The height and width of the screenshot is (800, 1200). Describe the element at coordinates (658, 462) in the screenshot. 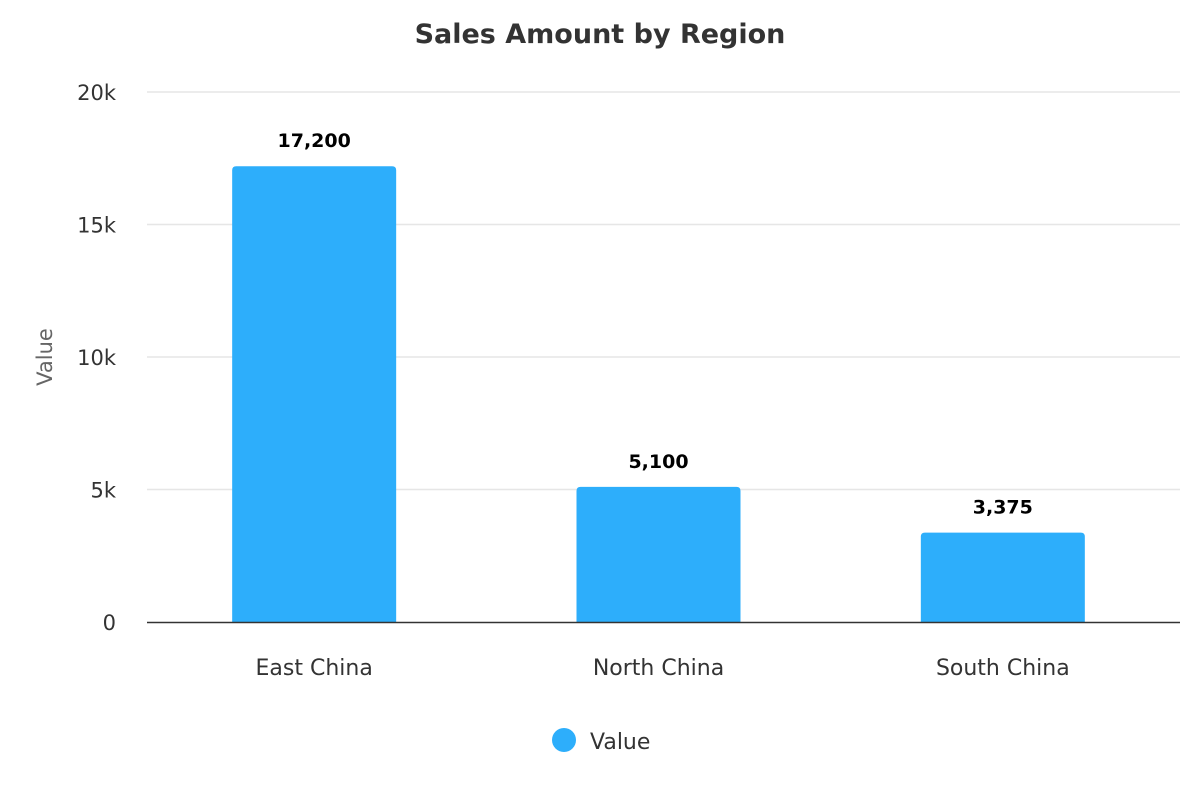

I see `data-label: 5,100` at that location.